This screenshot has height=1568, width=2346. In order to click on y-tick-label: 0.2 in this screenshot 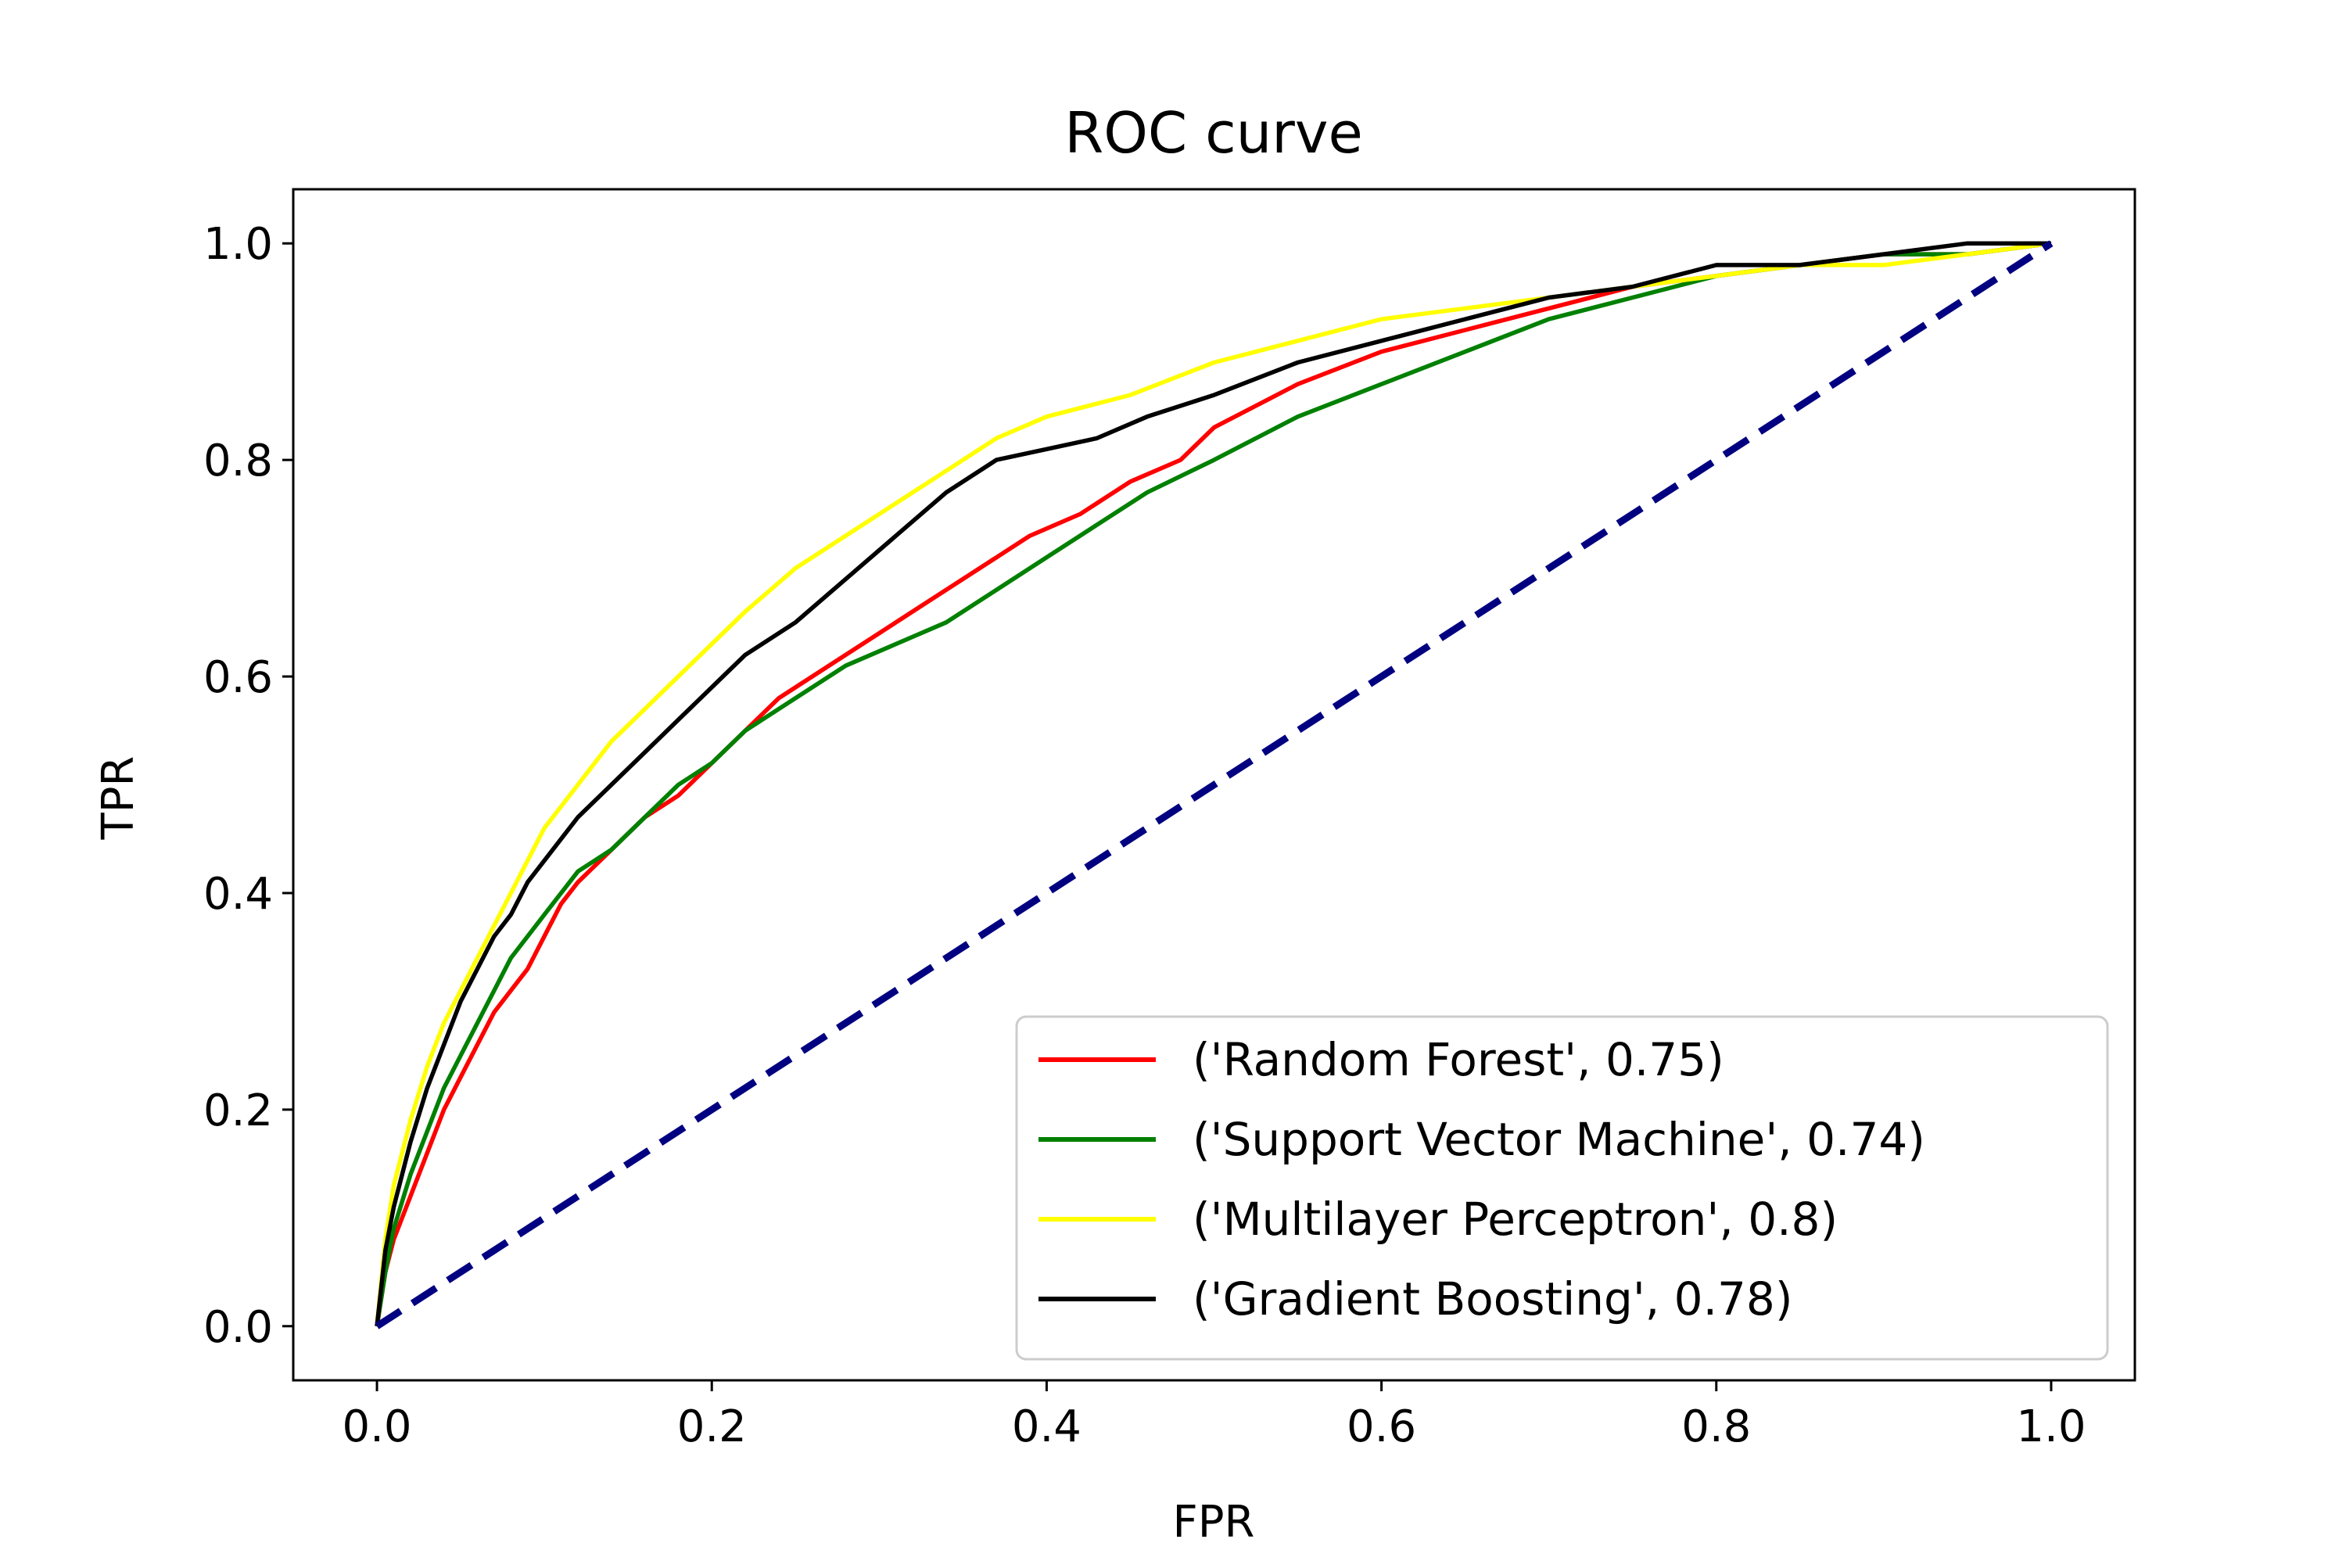, I will do `click(238, 1110)`.